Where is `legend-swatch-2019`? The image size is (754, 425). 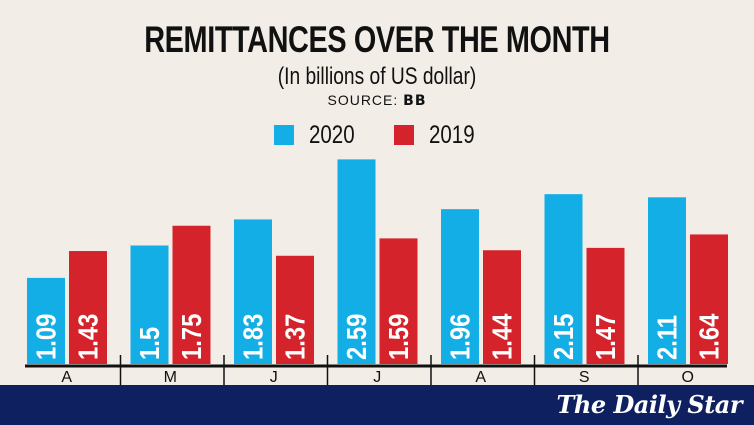
legend-swatch-2019 is located at coordinates (404, 135).